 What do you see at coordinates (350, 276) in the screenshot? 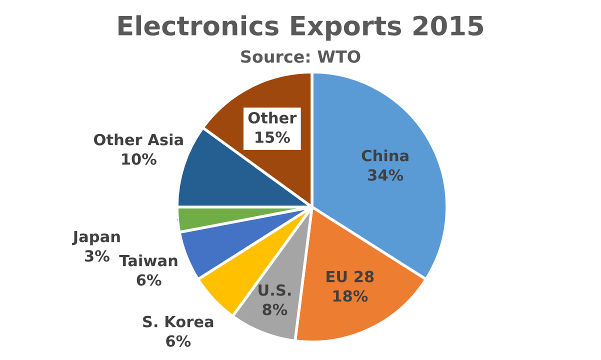
I see `slice-label: EU 28` at bounding box center [350, 276].